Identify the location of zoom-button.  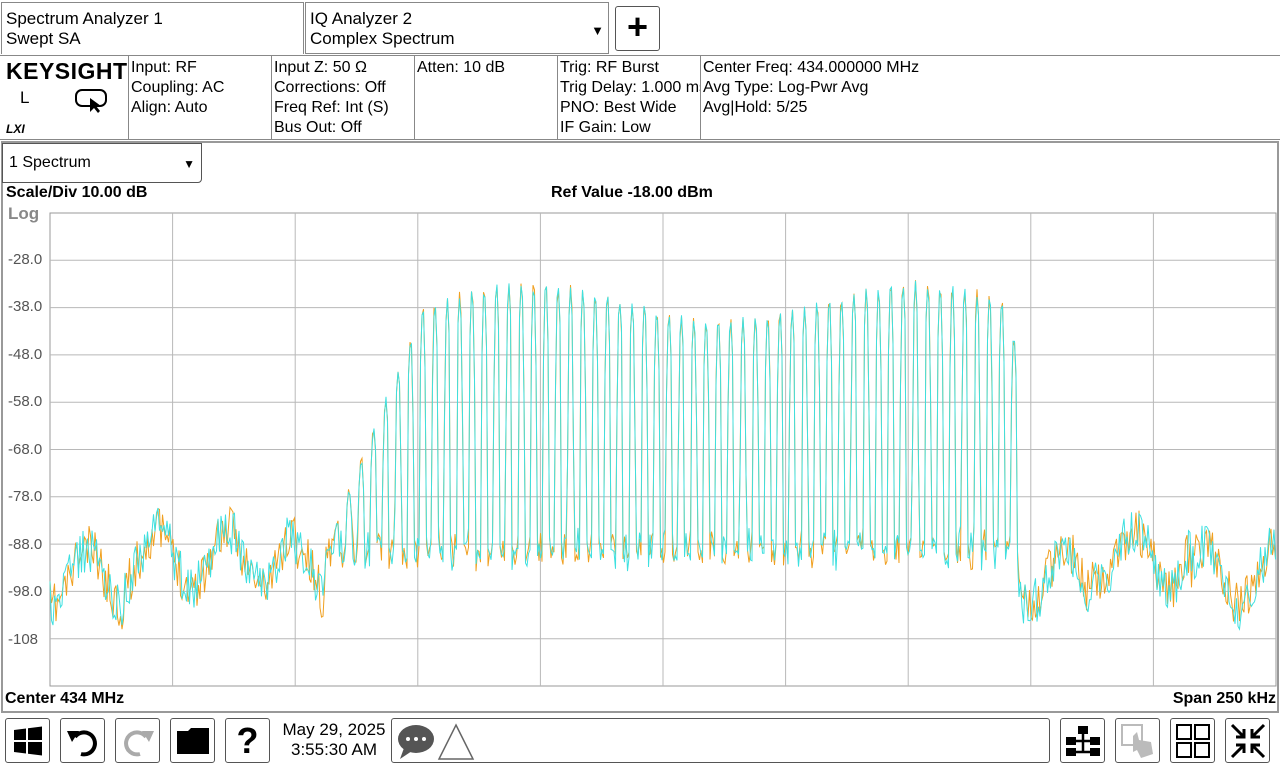
(1247, 740).